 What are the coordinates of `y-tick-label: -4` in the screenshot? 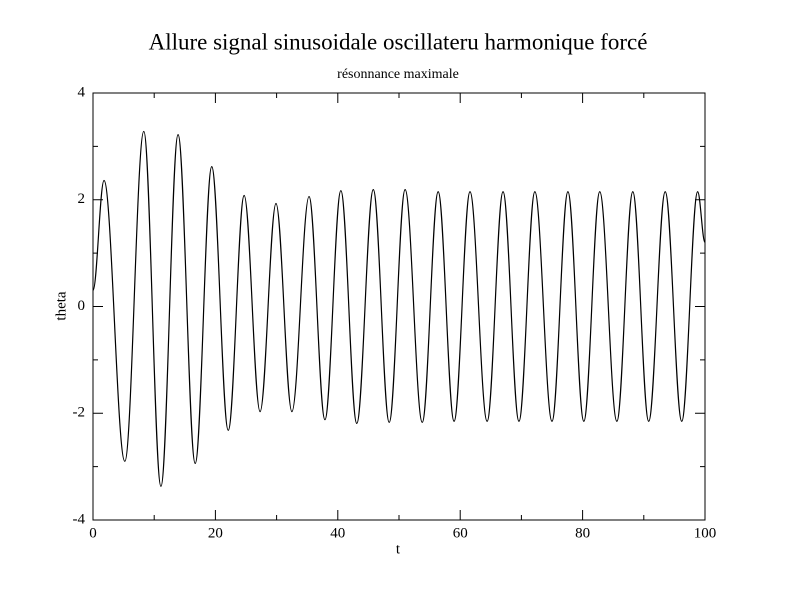 It's located at (79, 519).